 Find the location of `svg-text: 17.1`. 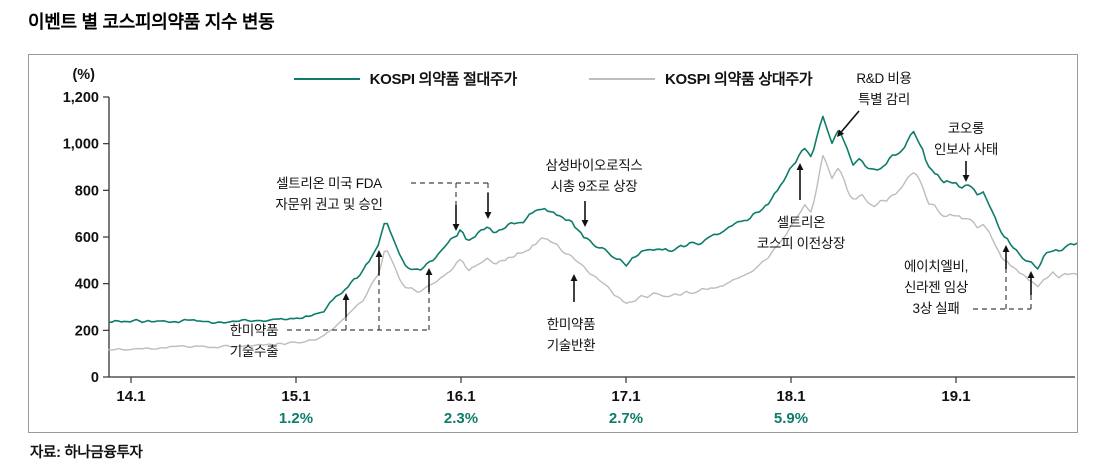

svg-text: 17.1 is located at coordinates (625, 396).